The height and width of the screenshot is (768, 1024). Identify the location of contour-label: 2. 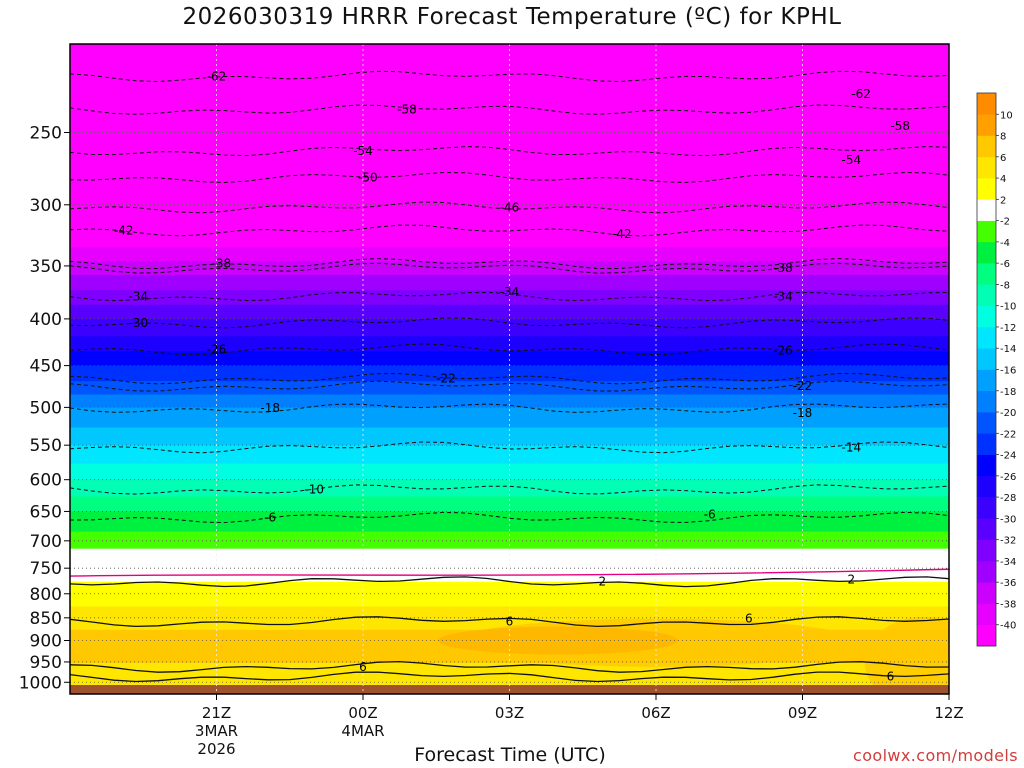
(852, 580).